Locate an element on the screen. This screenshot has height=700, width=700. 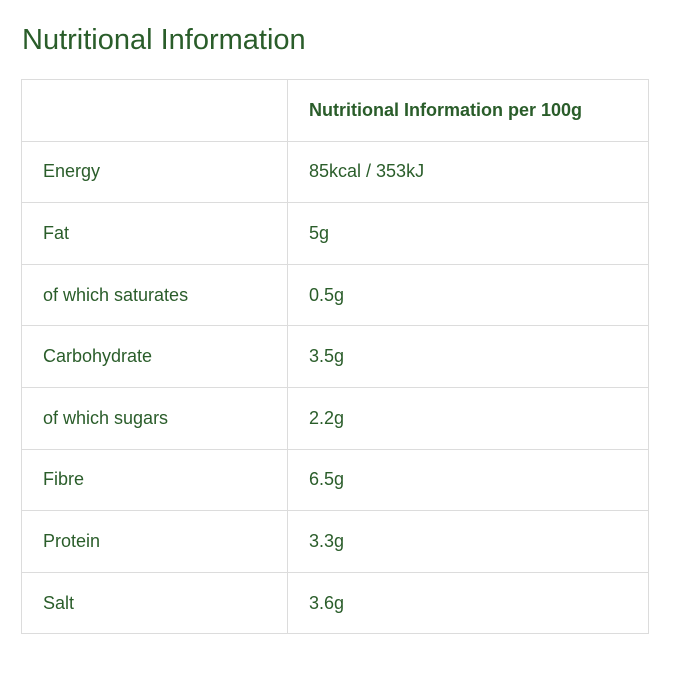
header-row: Nutritional Information per 100g is located at coordinates (335, 110).